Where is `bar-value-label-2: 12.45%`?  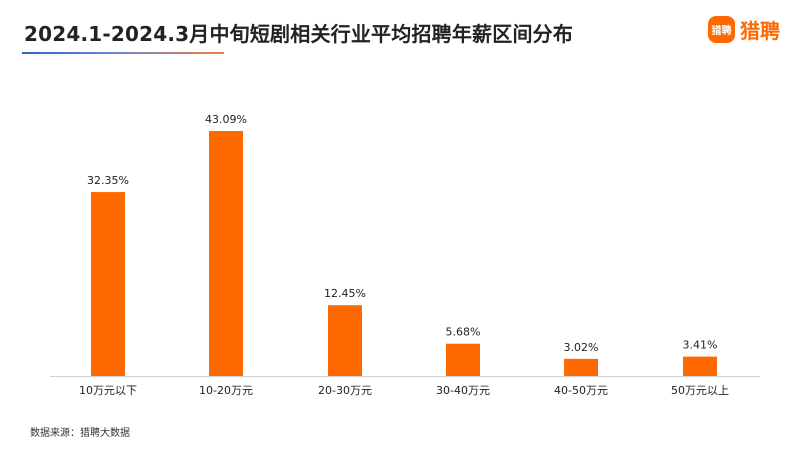
bar-value-label-2: 12.45% is located at coordinates (345, 293).